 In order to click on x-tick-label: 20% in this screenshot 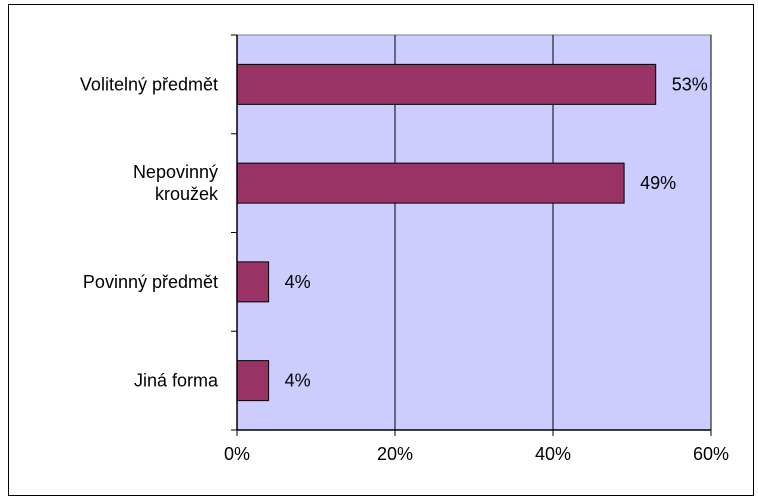, I will do `click(395, 454)`.